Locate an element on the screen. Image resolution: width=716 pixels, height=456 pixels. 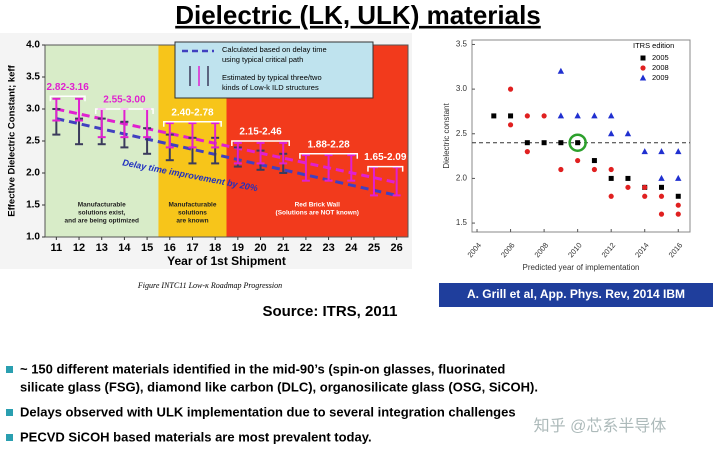
legend-label: 2009 is located at coordinates (660, 77).